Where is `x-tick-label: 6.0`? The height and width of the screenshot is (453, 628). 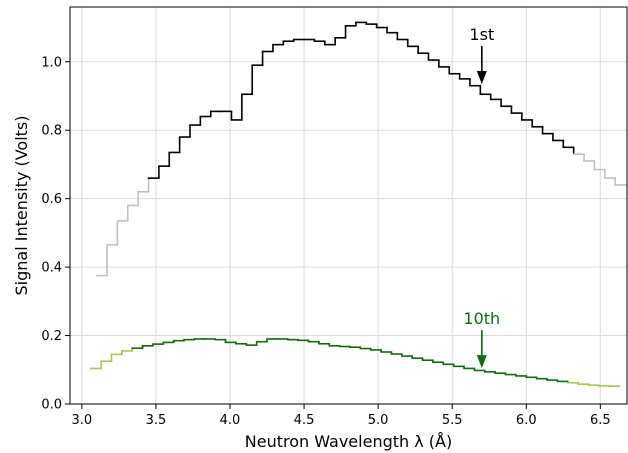
x-tick-label: 6.0 is located at coordinates (526, 420).